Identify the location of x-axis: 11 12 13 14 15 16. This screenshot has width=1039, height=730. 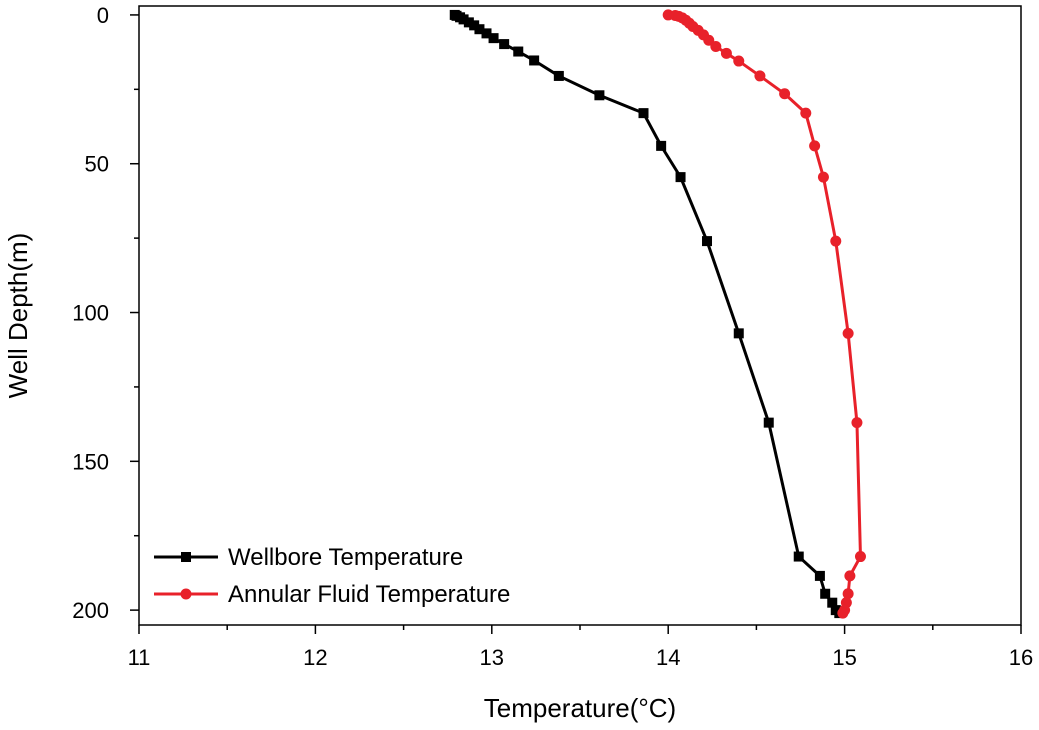
(580, 647).